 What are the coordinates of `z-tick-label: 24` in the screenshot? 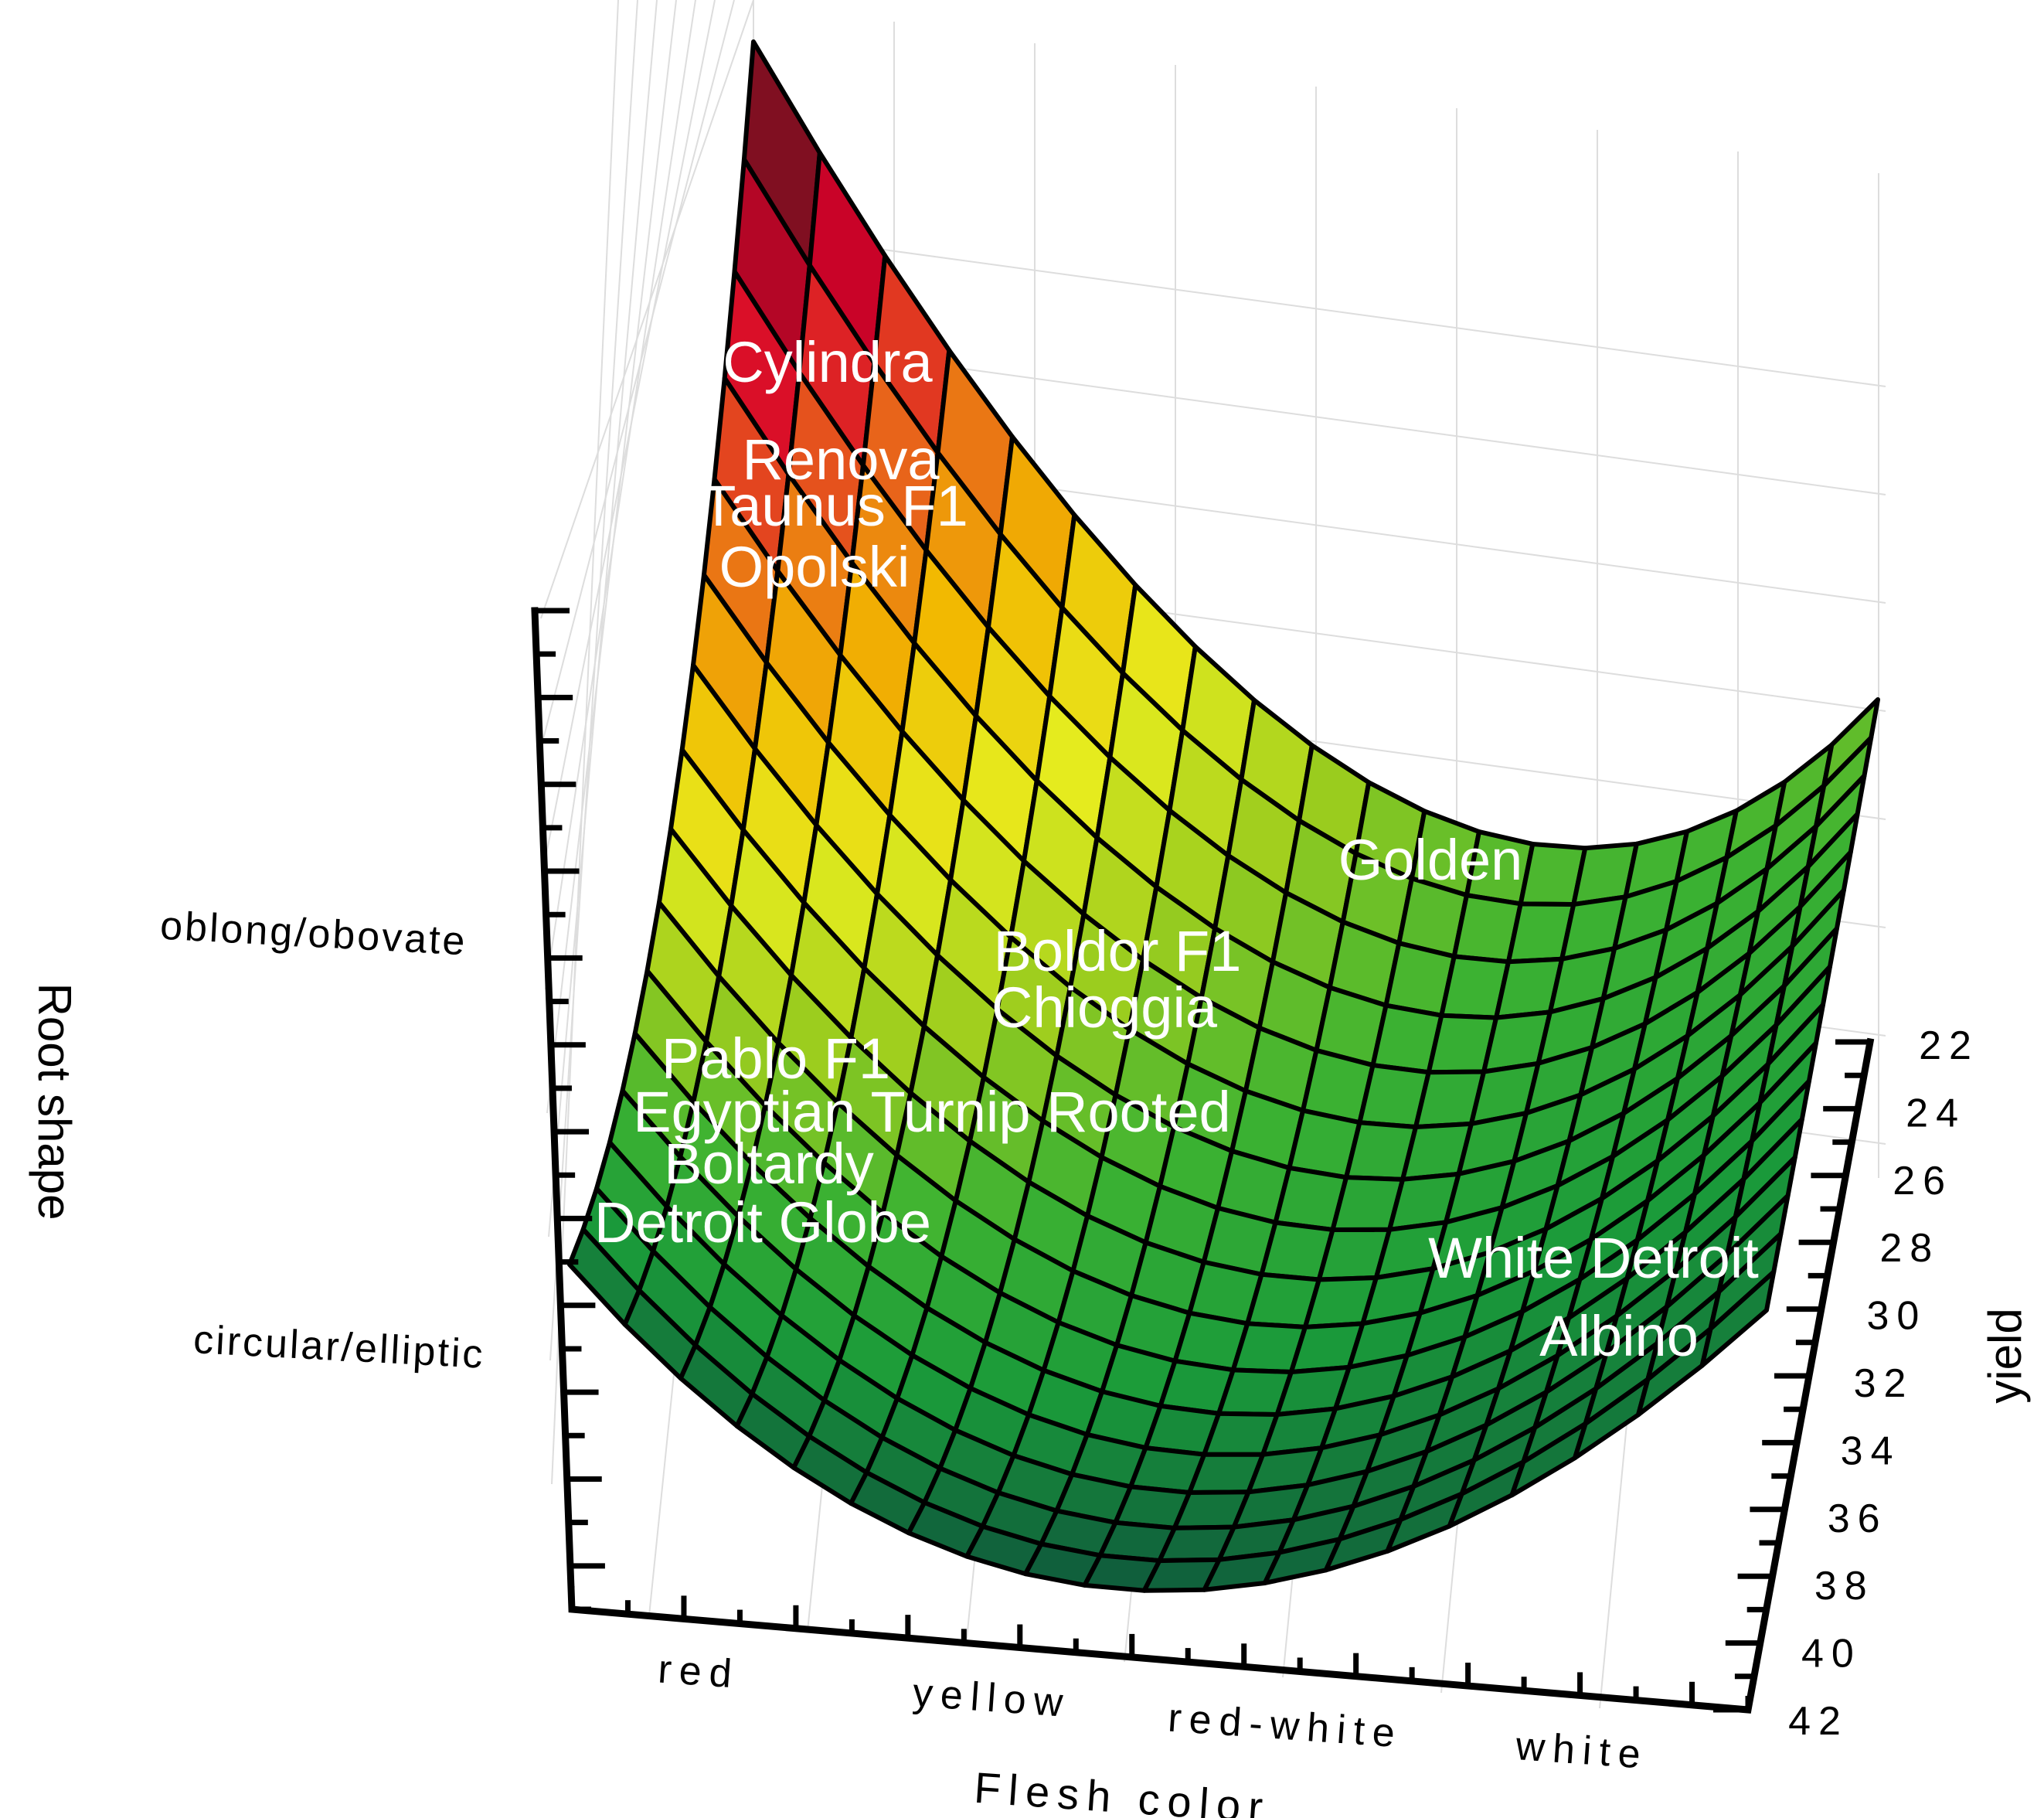 It's located at (1936, 1113).